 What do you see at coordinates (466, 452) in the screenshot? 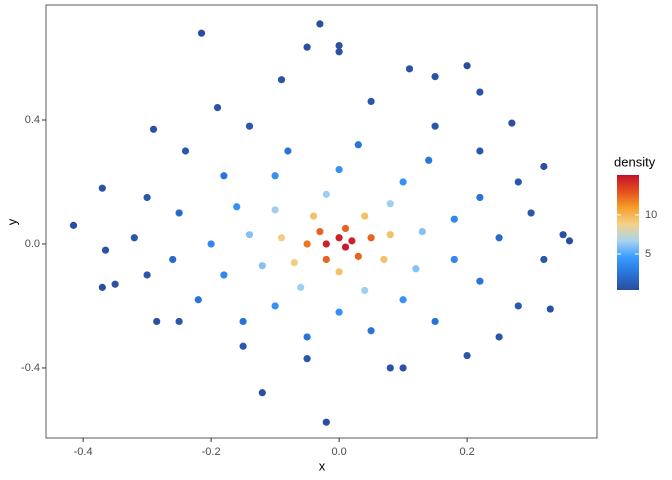
I see `x-tick-label: 0.2` at bounding box center [466, 452].